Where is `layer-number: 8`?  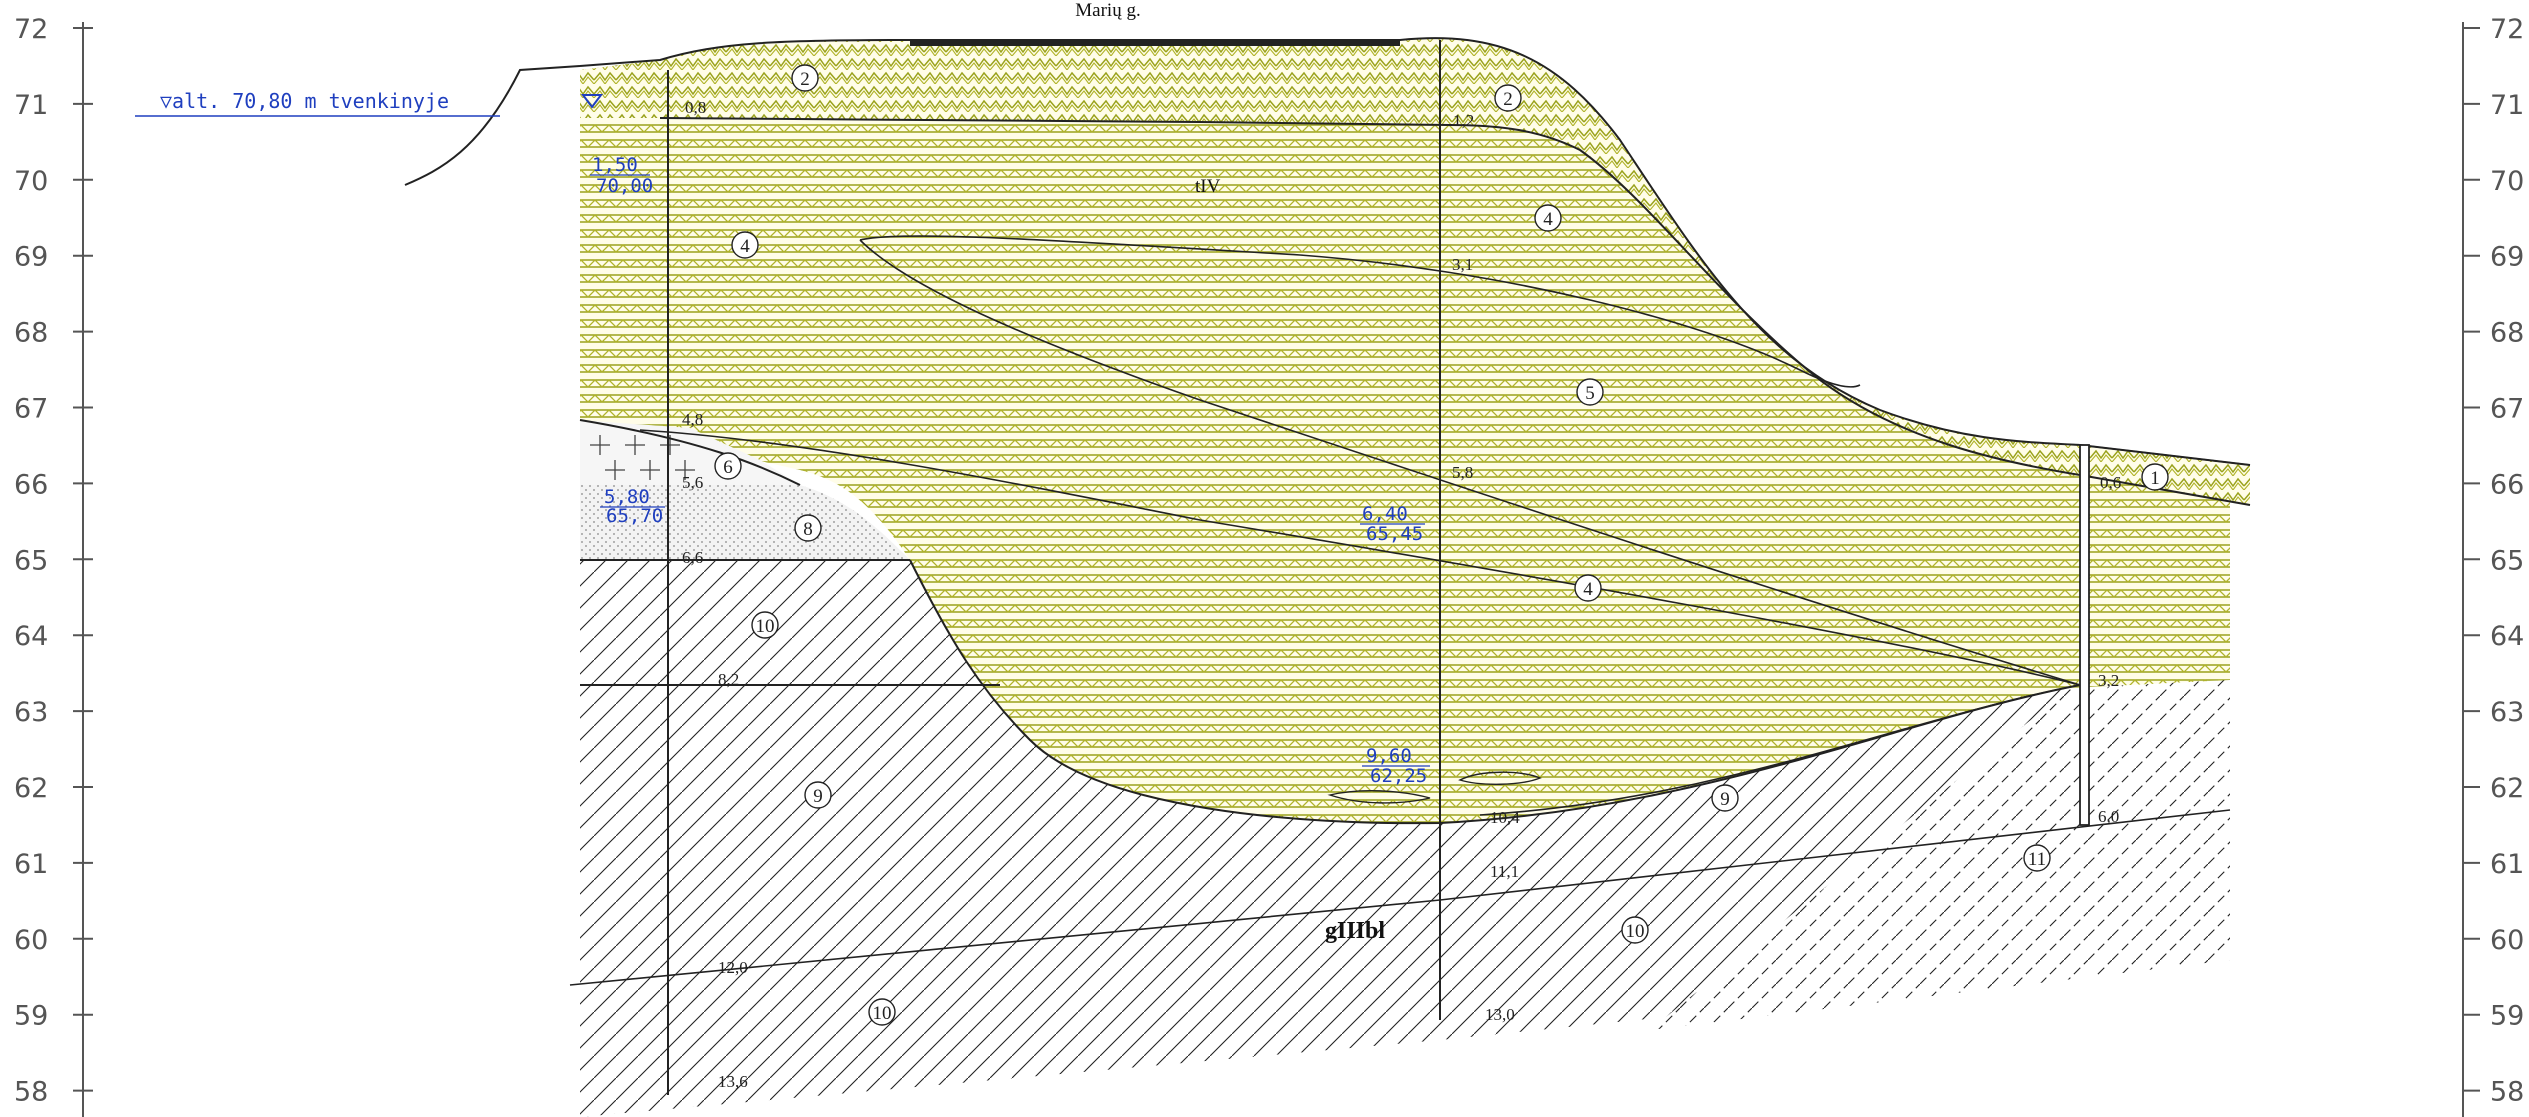
layer-number: 8 is located at coordinates (808, 528).